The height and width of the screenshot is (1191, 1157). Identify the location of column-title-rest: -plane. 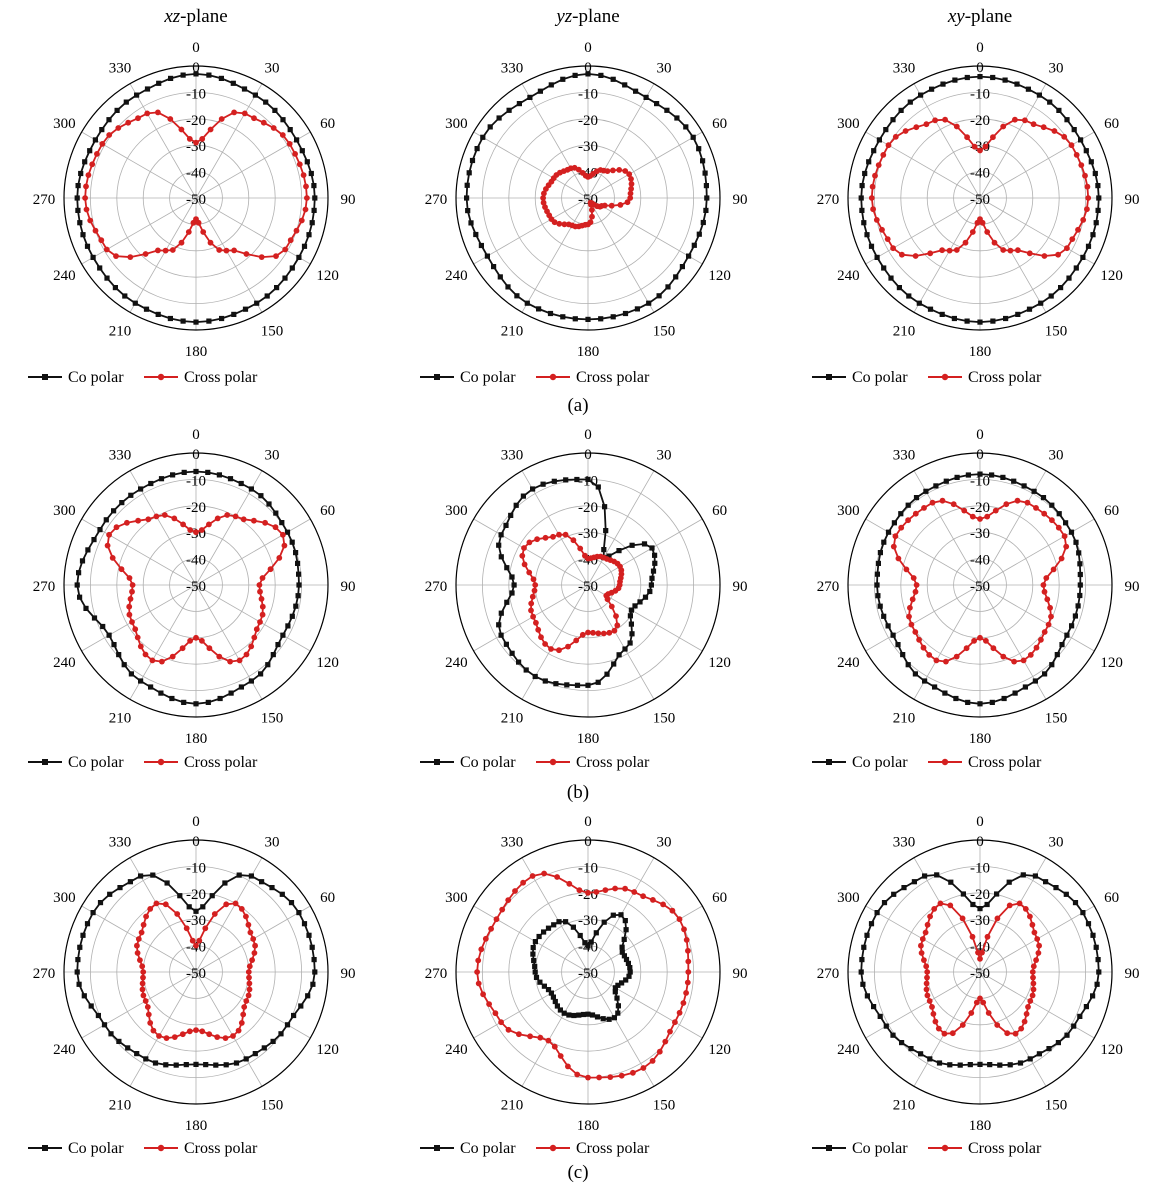
(595, 16).